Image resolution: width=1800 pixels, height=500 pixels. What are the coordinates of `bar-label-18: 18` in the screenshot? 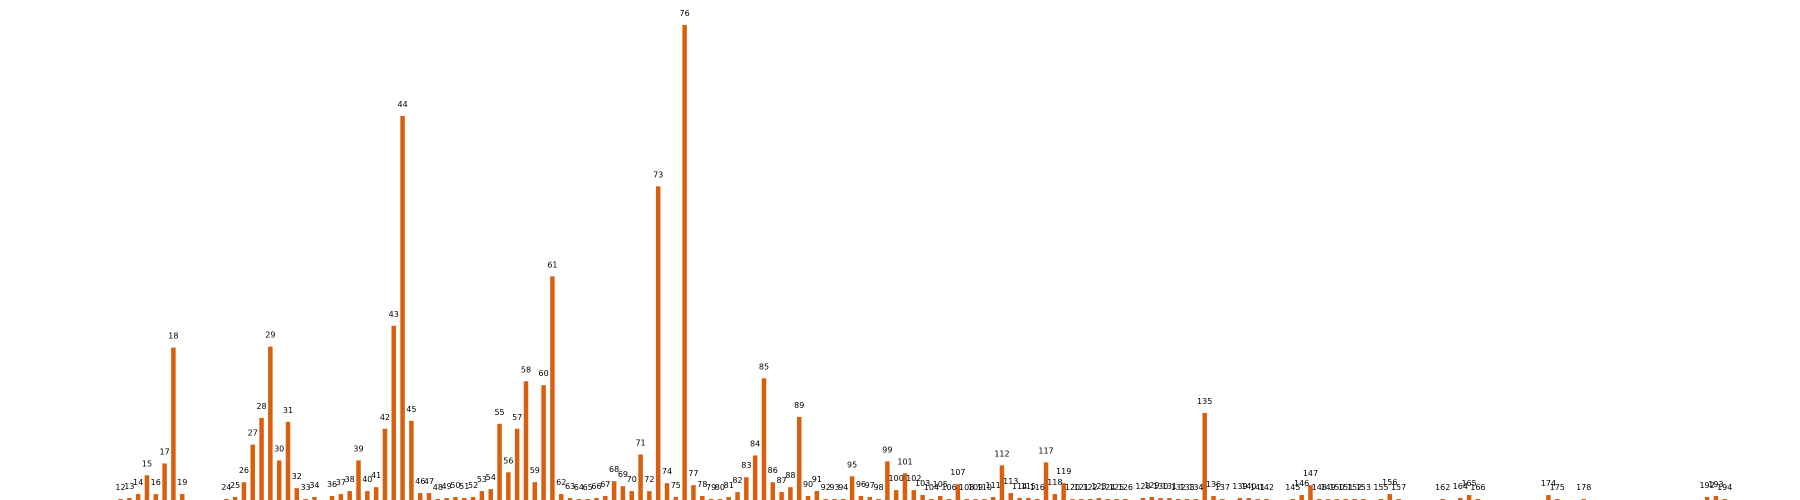 It's located at (173, 336).